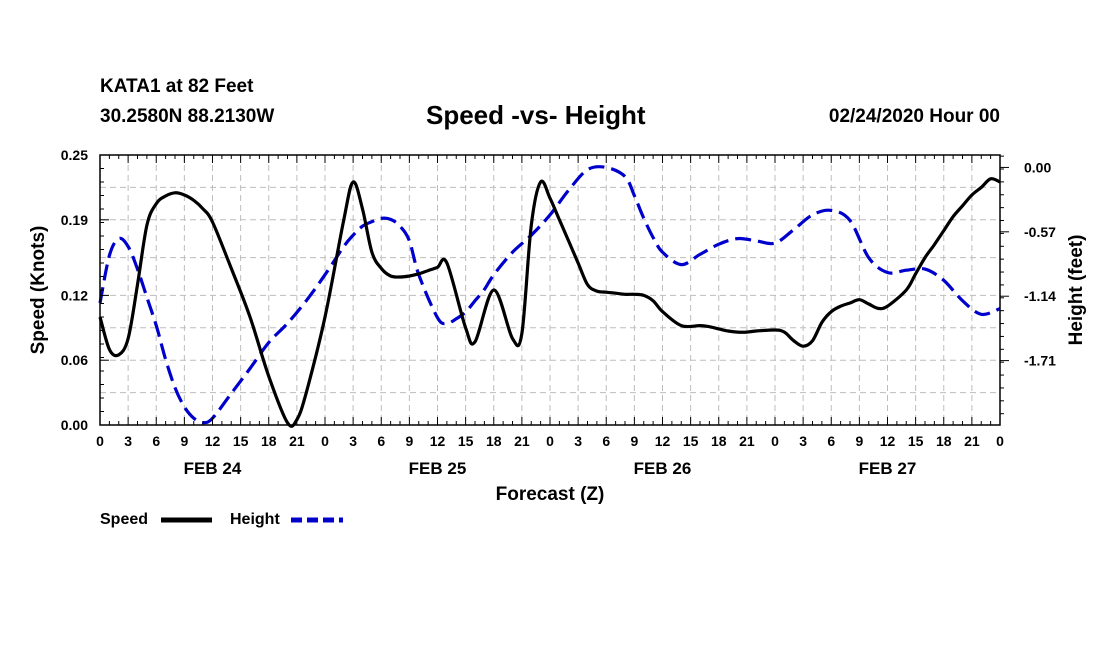  What do you see at coordinates (663, 468) in the screenshot?
I see `day-label: FEB 26` at bounding box center [663, 468].